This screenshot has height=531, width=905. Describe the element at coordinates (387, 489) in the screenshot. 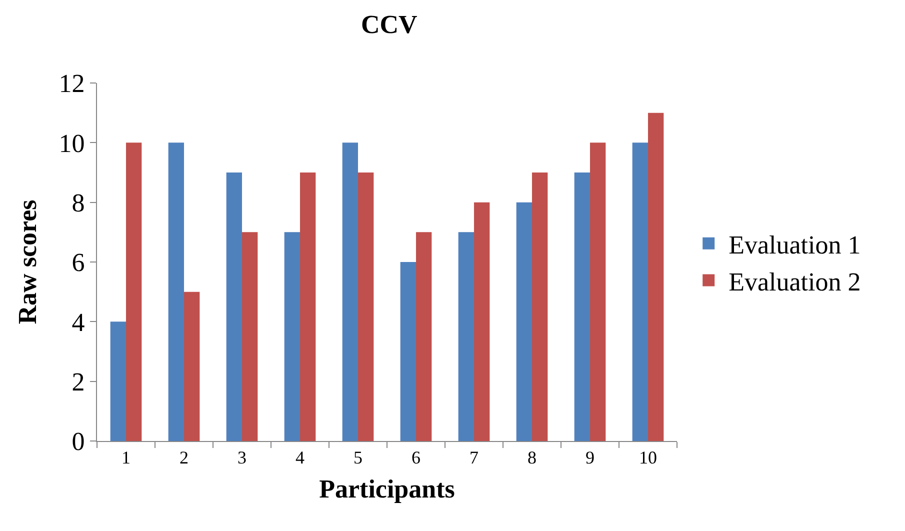

I see `x-axis-title: Participants` at that location.